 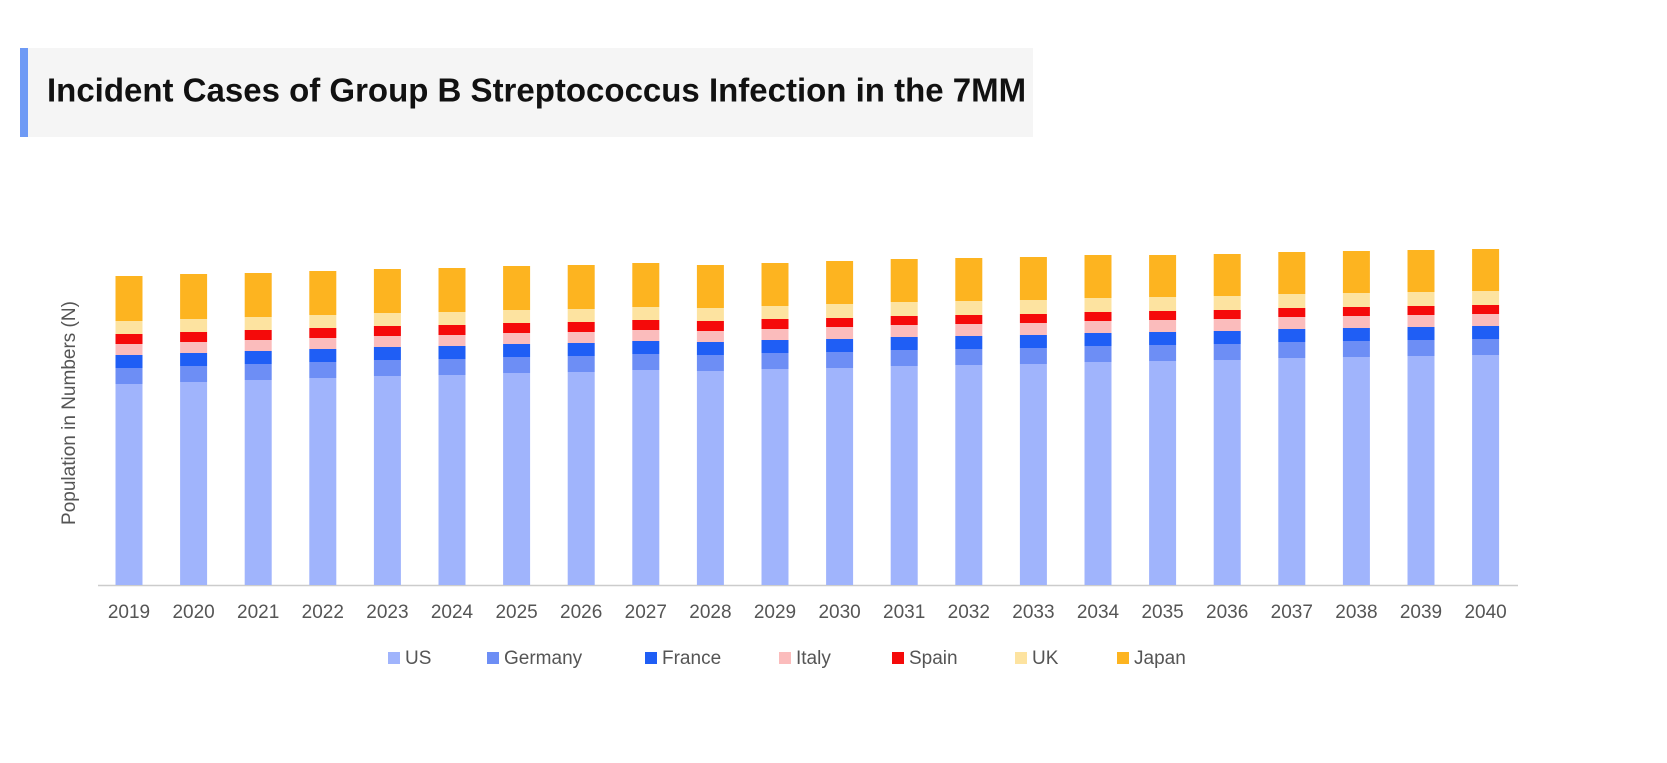 What do you see at coordinates (1162, 612) in the screenshot?
I see `x-tick-label: 2035` at bounding box center [1162, 612].